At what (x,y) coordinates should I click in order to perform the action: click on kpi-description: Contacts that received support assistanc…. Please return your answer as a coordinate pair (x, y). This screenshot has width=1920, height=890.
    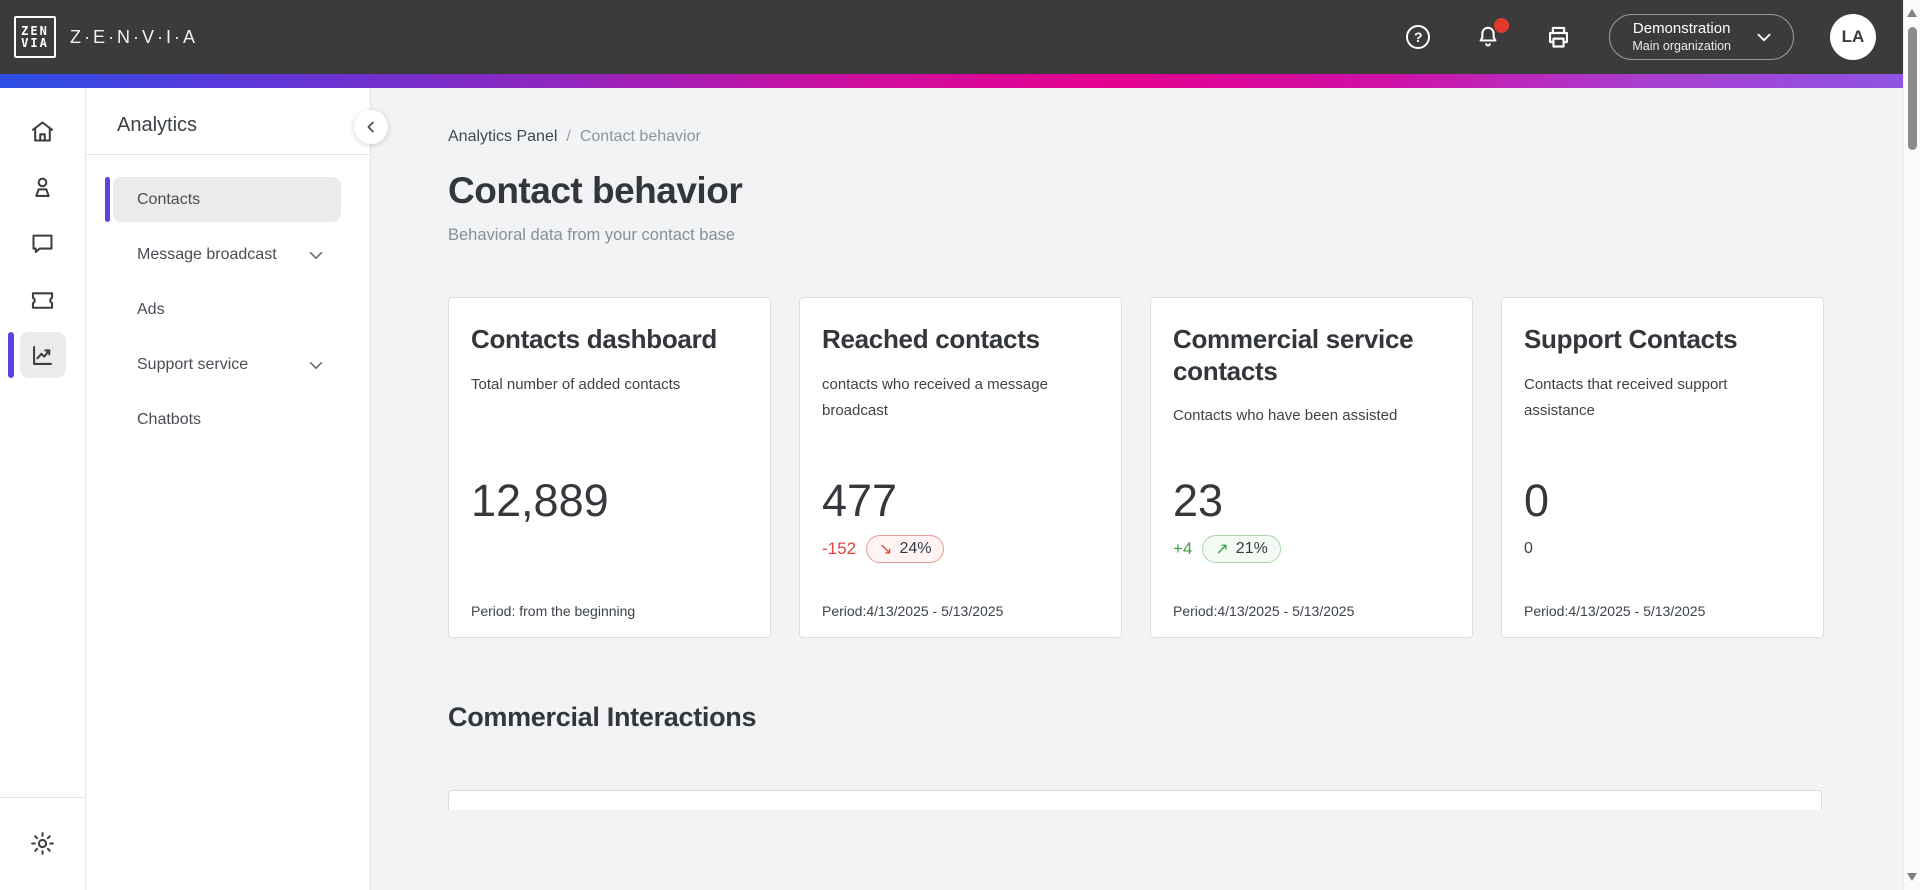
    Looking at the image, I should click on (1626, 397).